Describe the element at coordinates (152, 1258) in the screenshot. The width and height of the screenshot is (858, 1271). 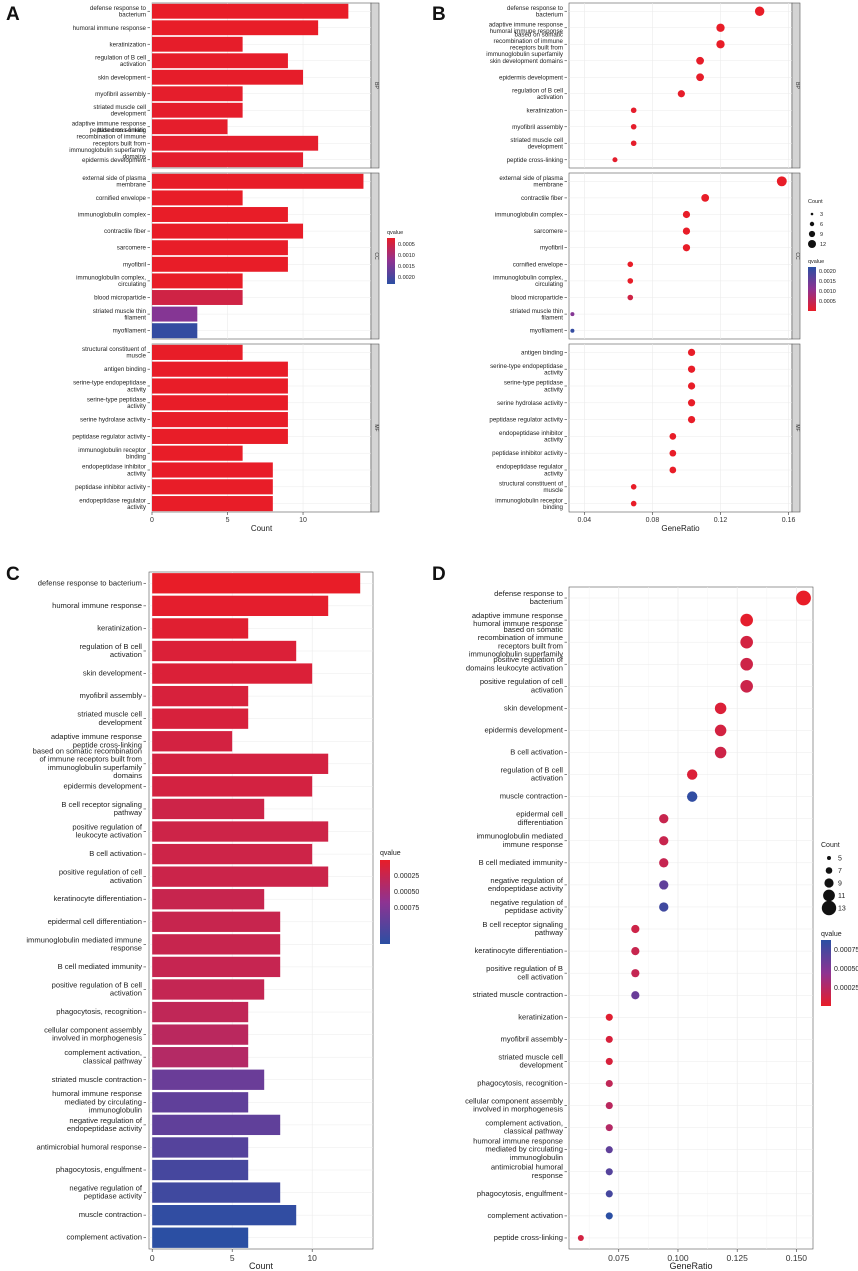
I see `x-tick-label: 0` at that location.